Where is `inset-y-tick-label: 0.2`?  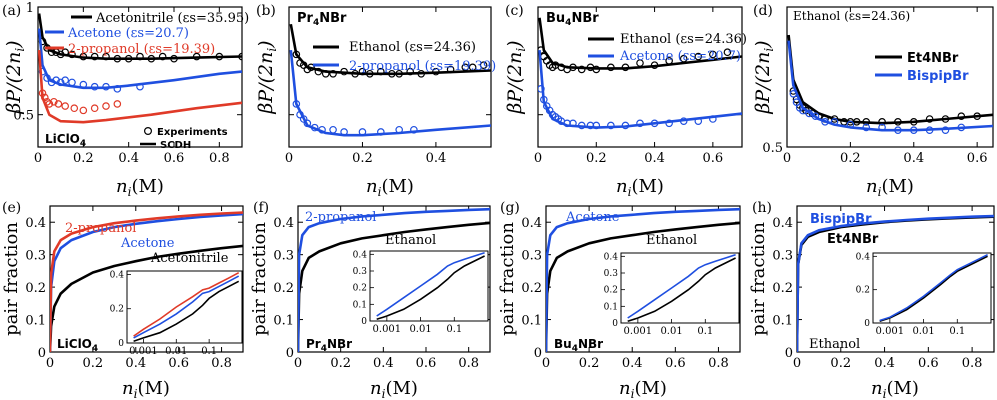 inset-y-tick-label: 0.2 is located at coordinates (117, 310).